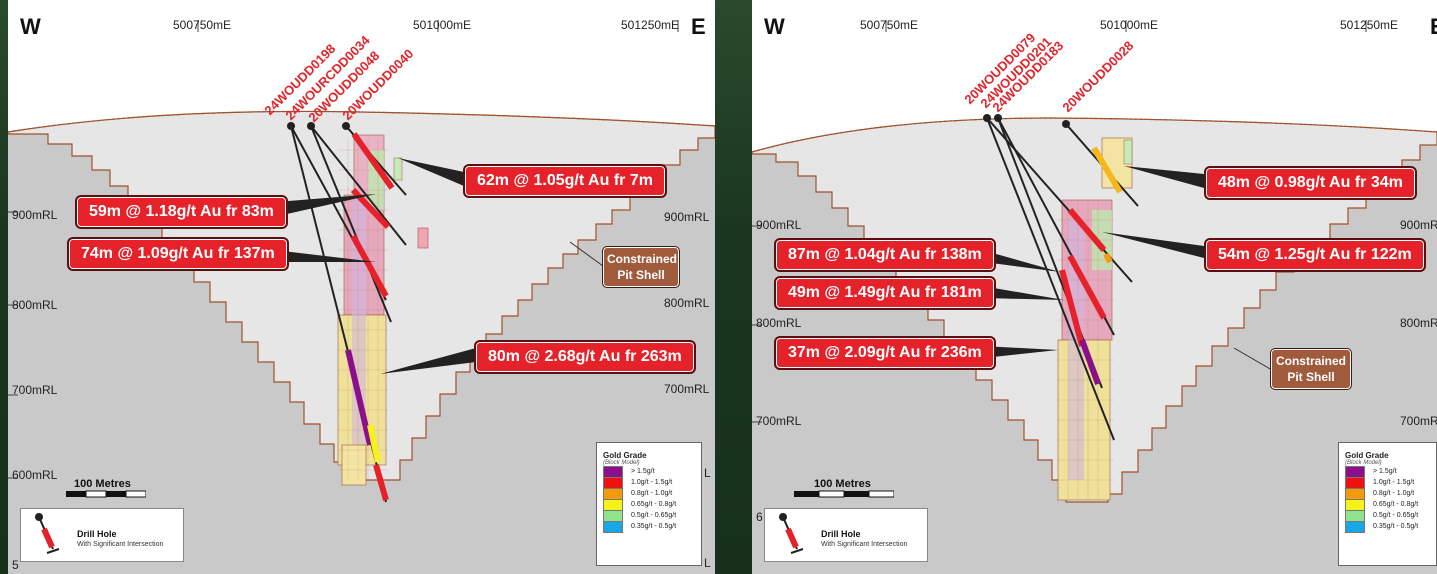  What do you see at coordinates (885, 353) in the screenshot?
I see `intercept-callout: 37m @ 2.09g/t Au fr 236m` at bounding box center [885, 353].